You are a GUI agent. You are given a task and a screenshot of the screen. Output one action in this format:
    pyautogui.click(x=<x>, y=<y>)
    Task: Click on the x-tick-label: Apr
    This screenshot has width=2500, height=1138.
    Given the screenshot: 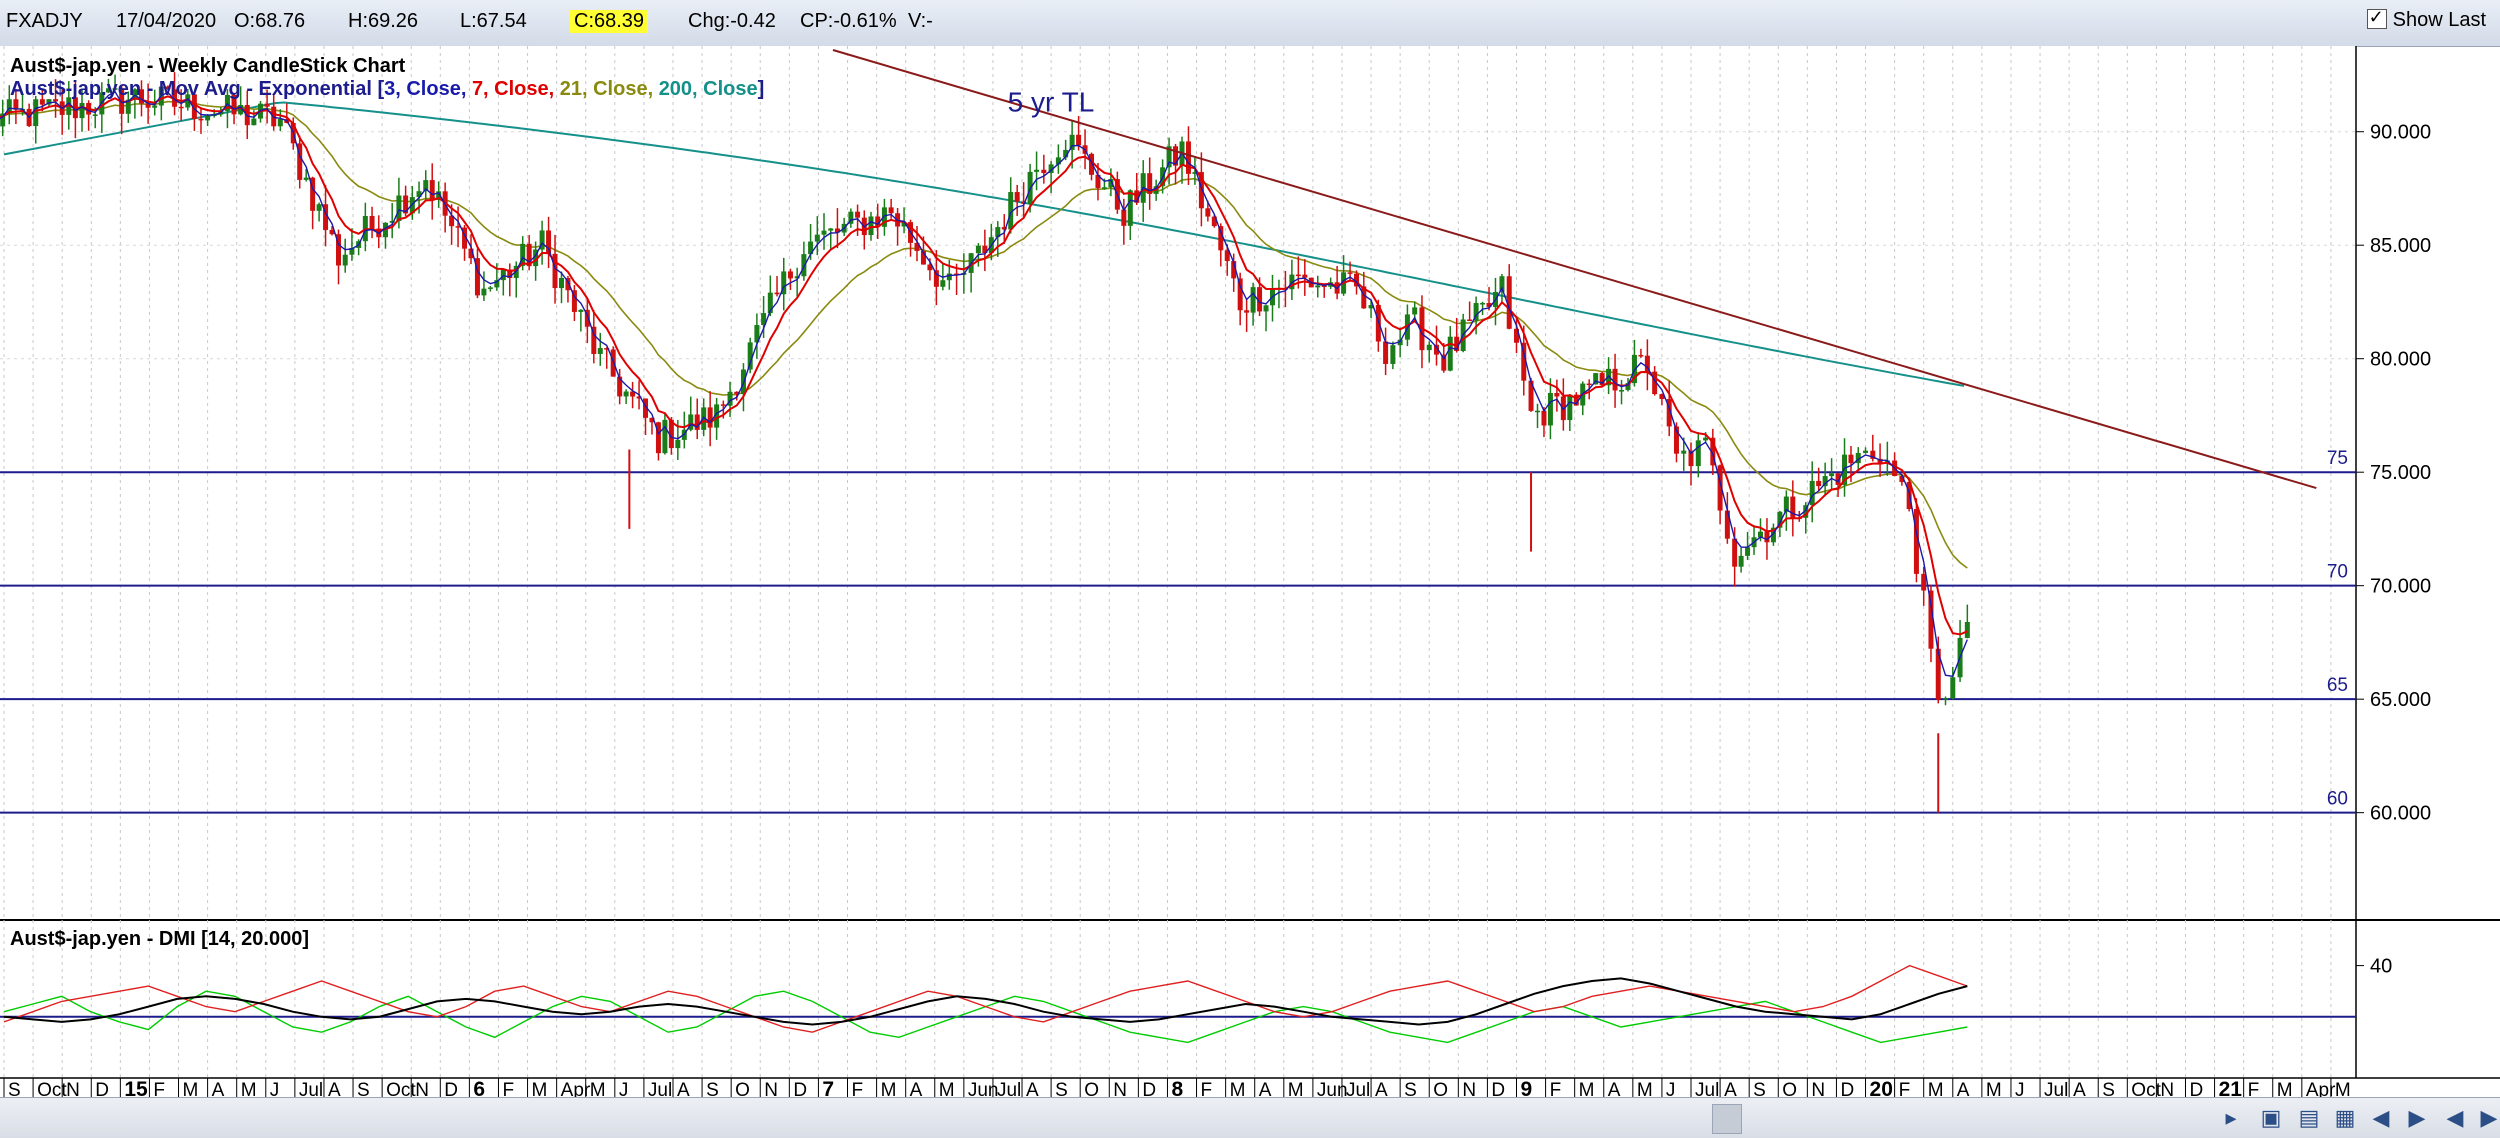 What is the action you would take?
    pyautogui.click(x=576, y=1090)
    